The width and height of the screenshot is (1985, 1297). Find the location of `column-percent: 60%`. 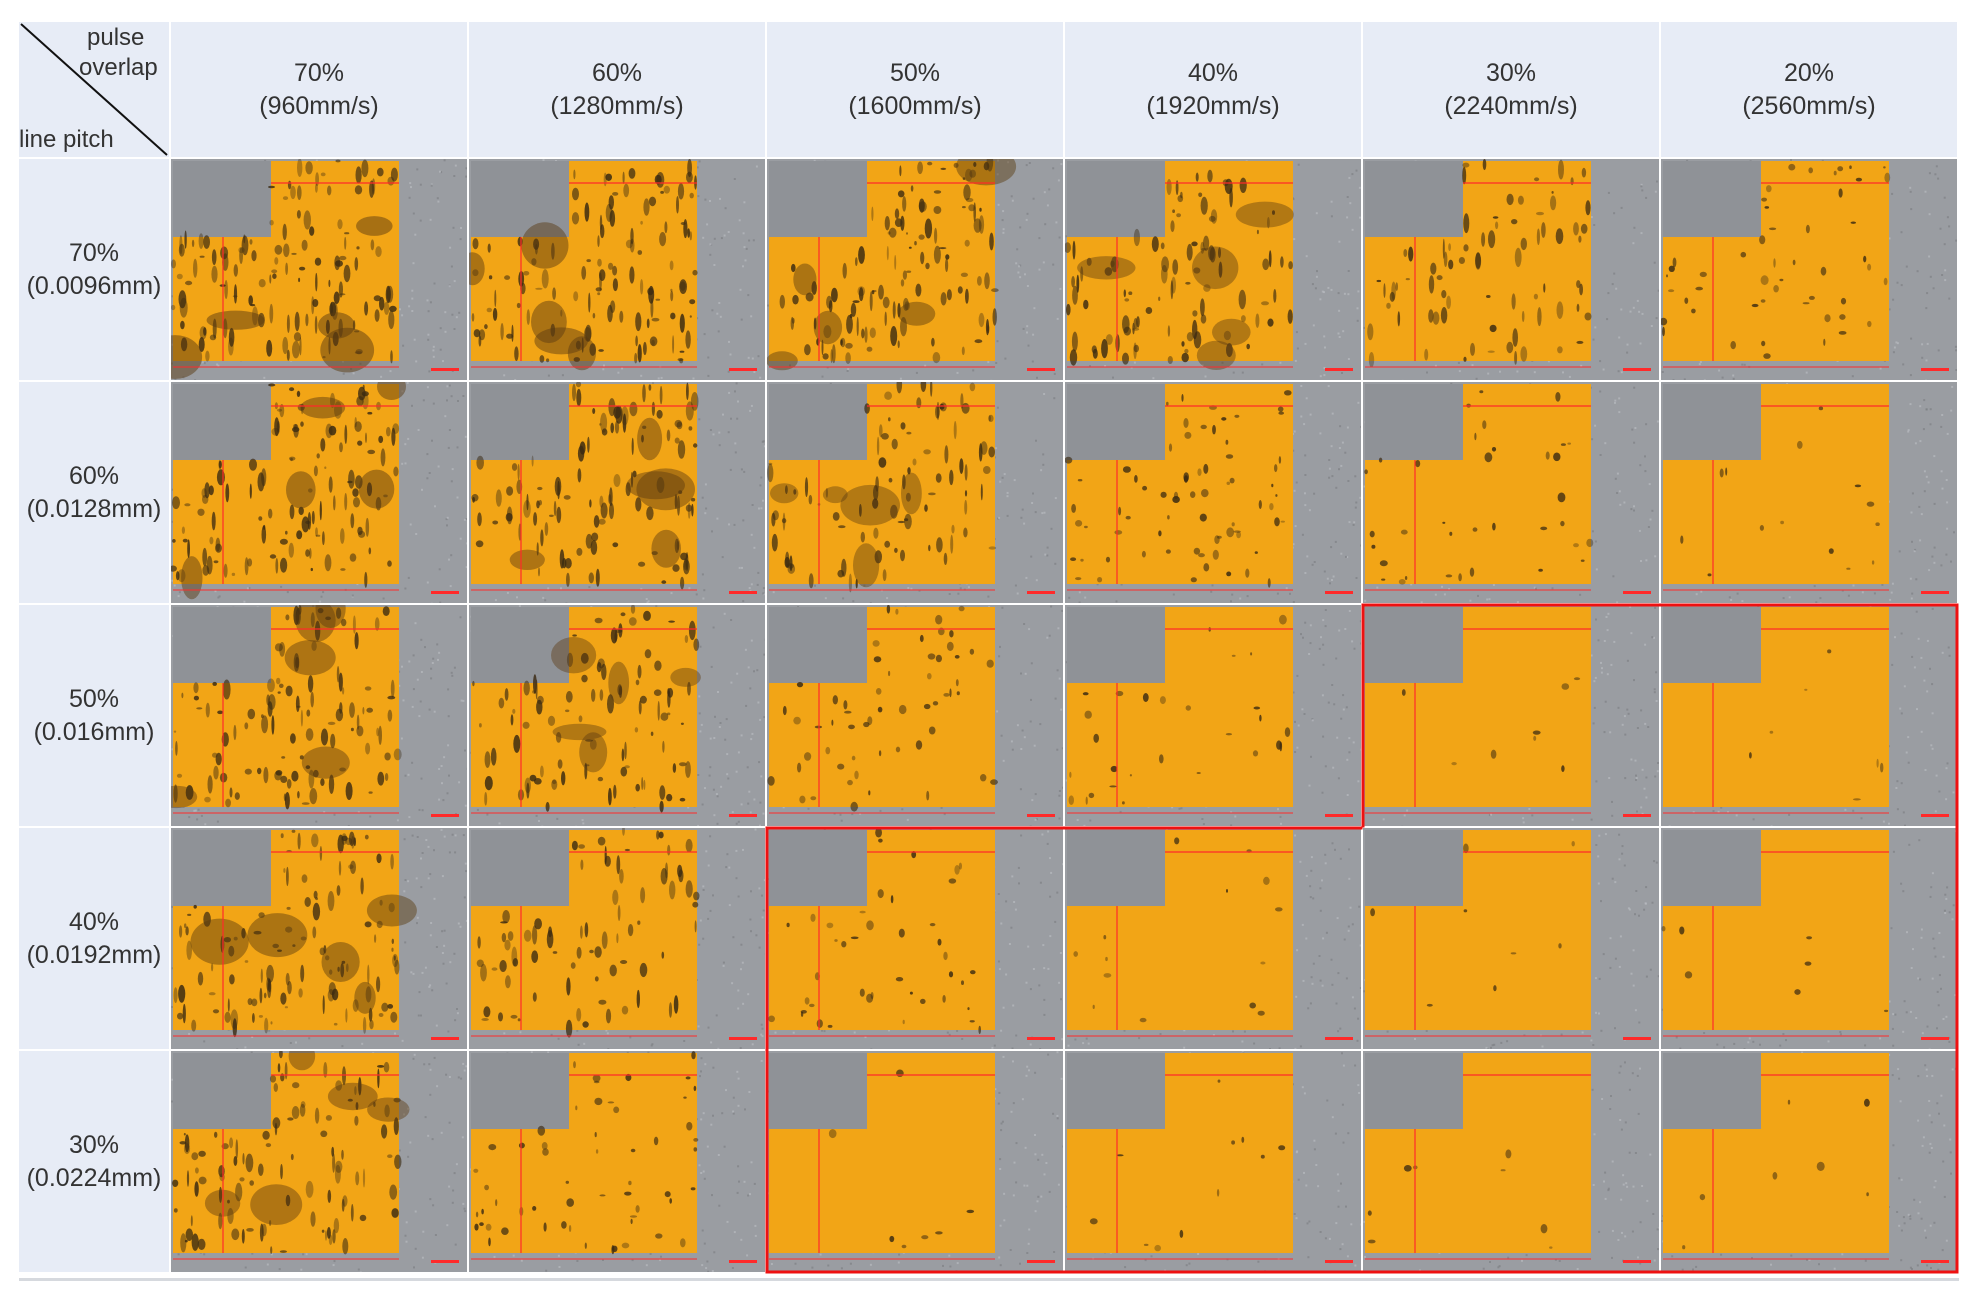

column-percent: 60% is located at coordinates (617, 72).